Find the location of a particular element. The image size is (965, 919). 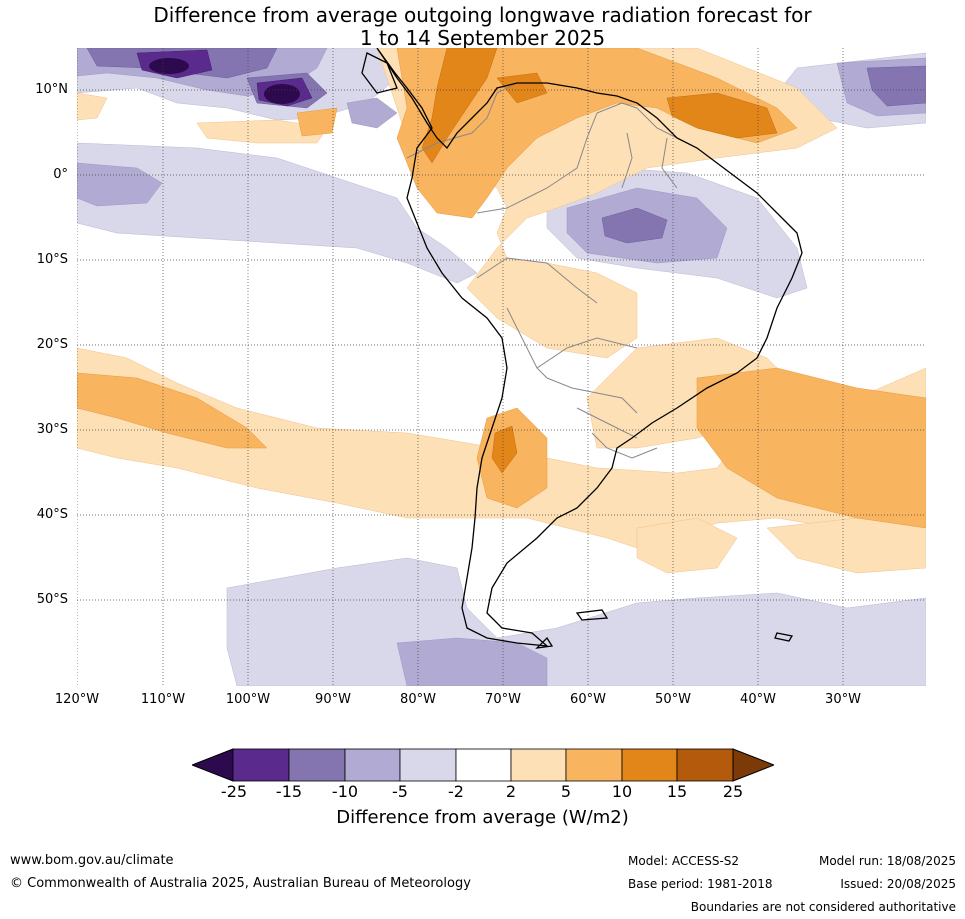

country-borders is located at coordinates (542, 270).